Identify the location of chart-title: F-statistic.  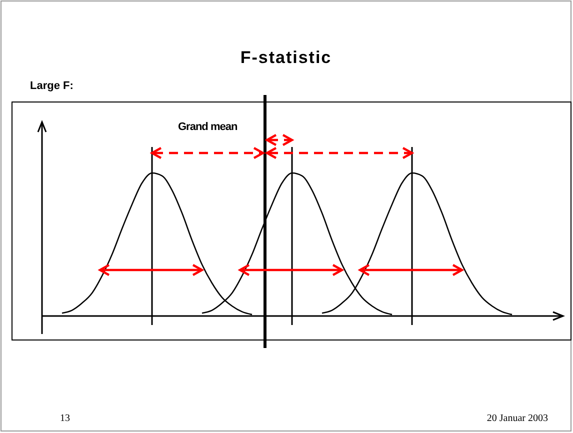
(286, 57).